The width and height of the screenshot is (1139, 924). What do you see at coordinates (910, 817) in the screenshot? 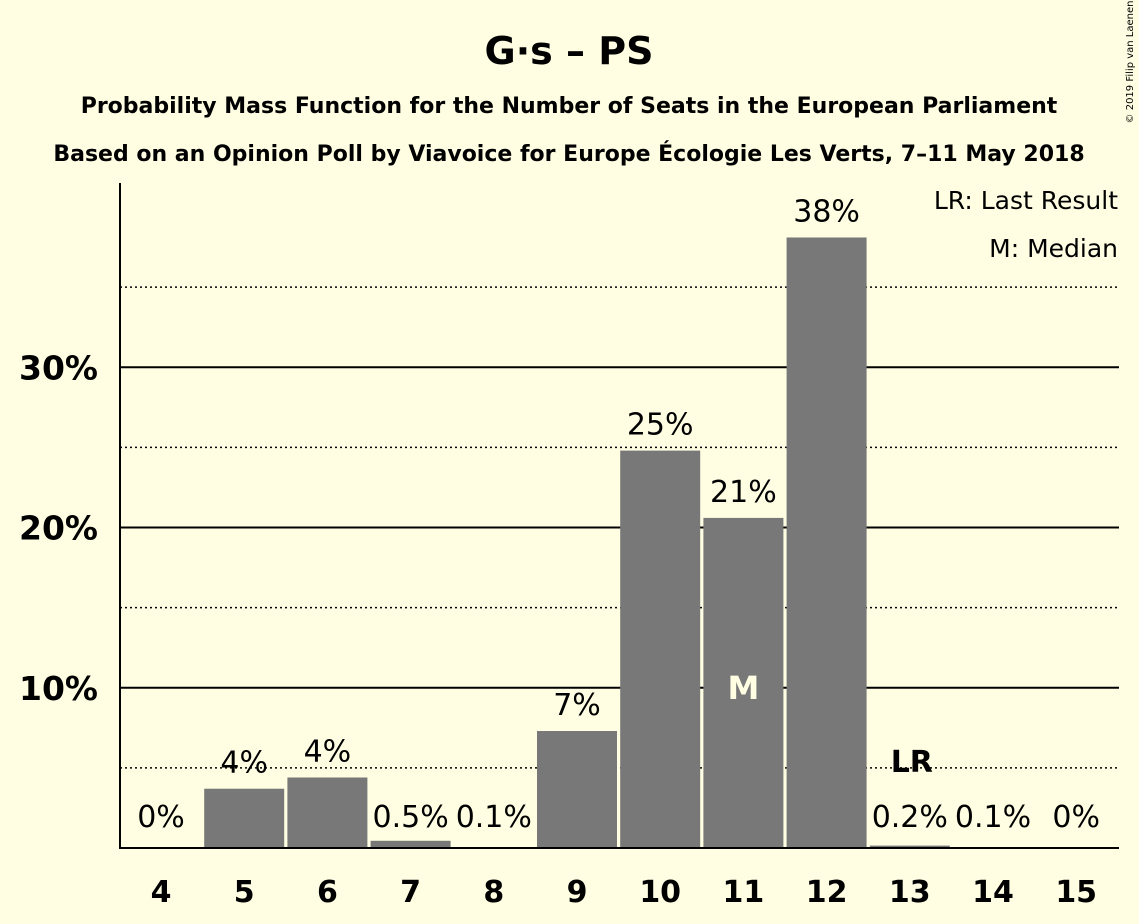
I see `bar-value-label: 0.2%` at bounding box center [910, 817].